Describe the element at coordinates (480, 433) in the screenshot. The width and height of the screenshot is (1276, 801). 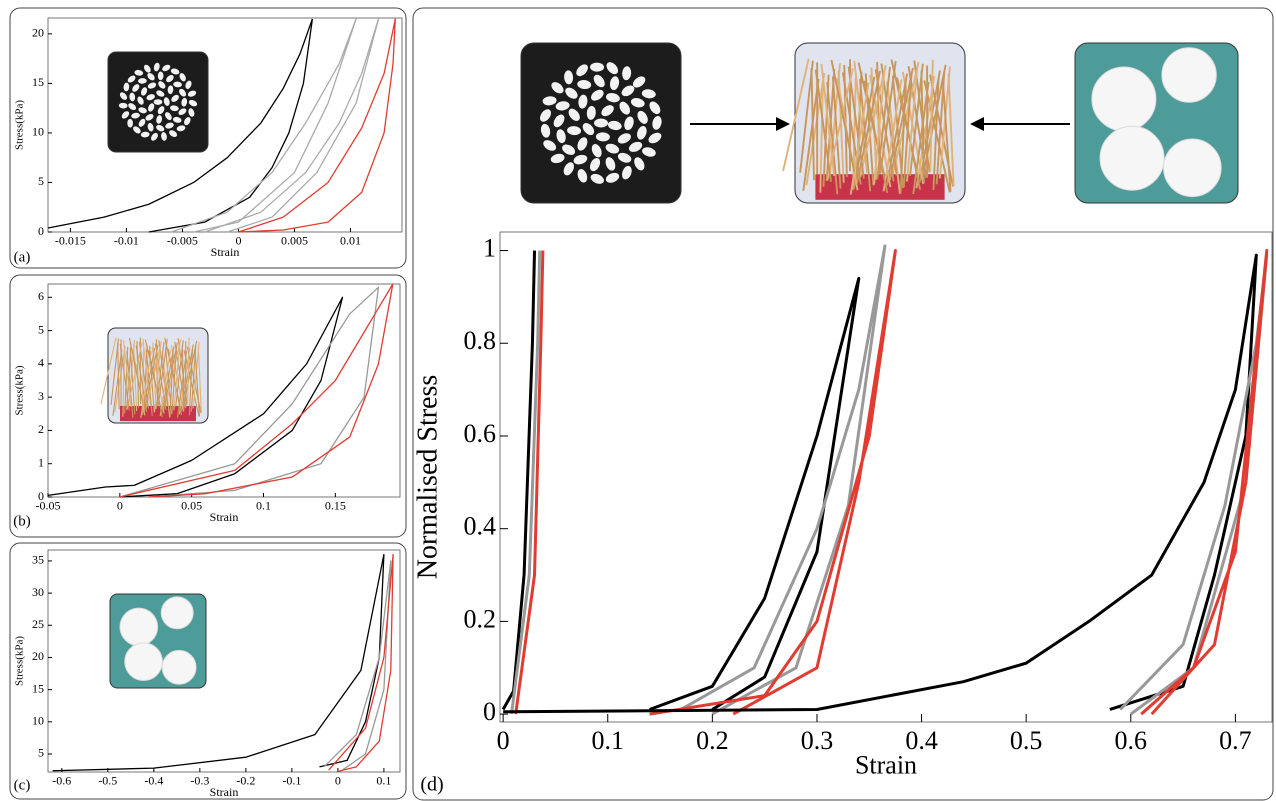
I see `y-tick-label: 0.6` at that location.